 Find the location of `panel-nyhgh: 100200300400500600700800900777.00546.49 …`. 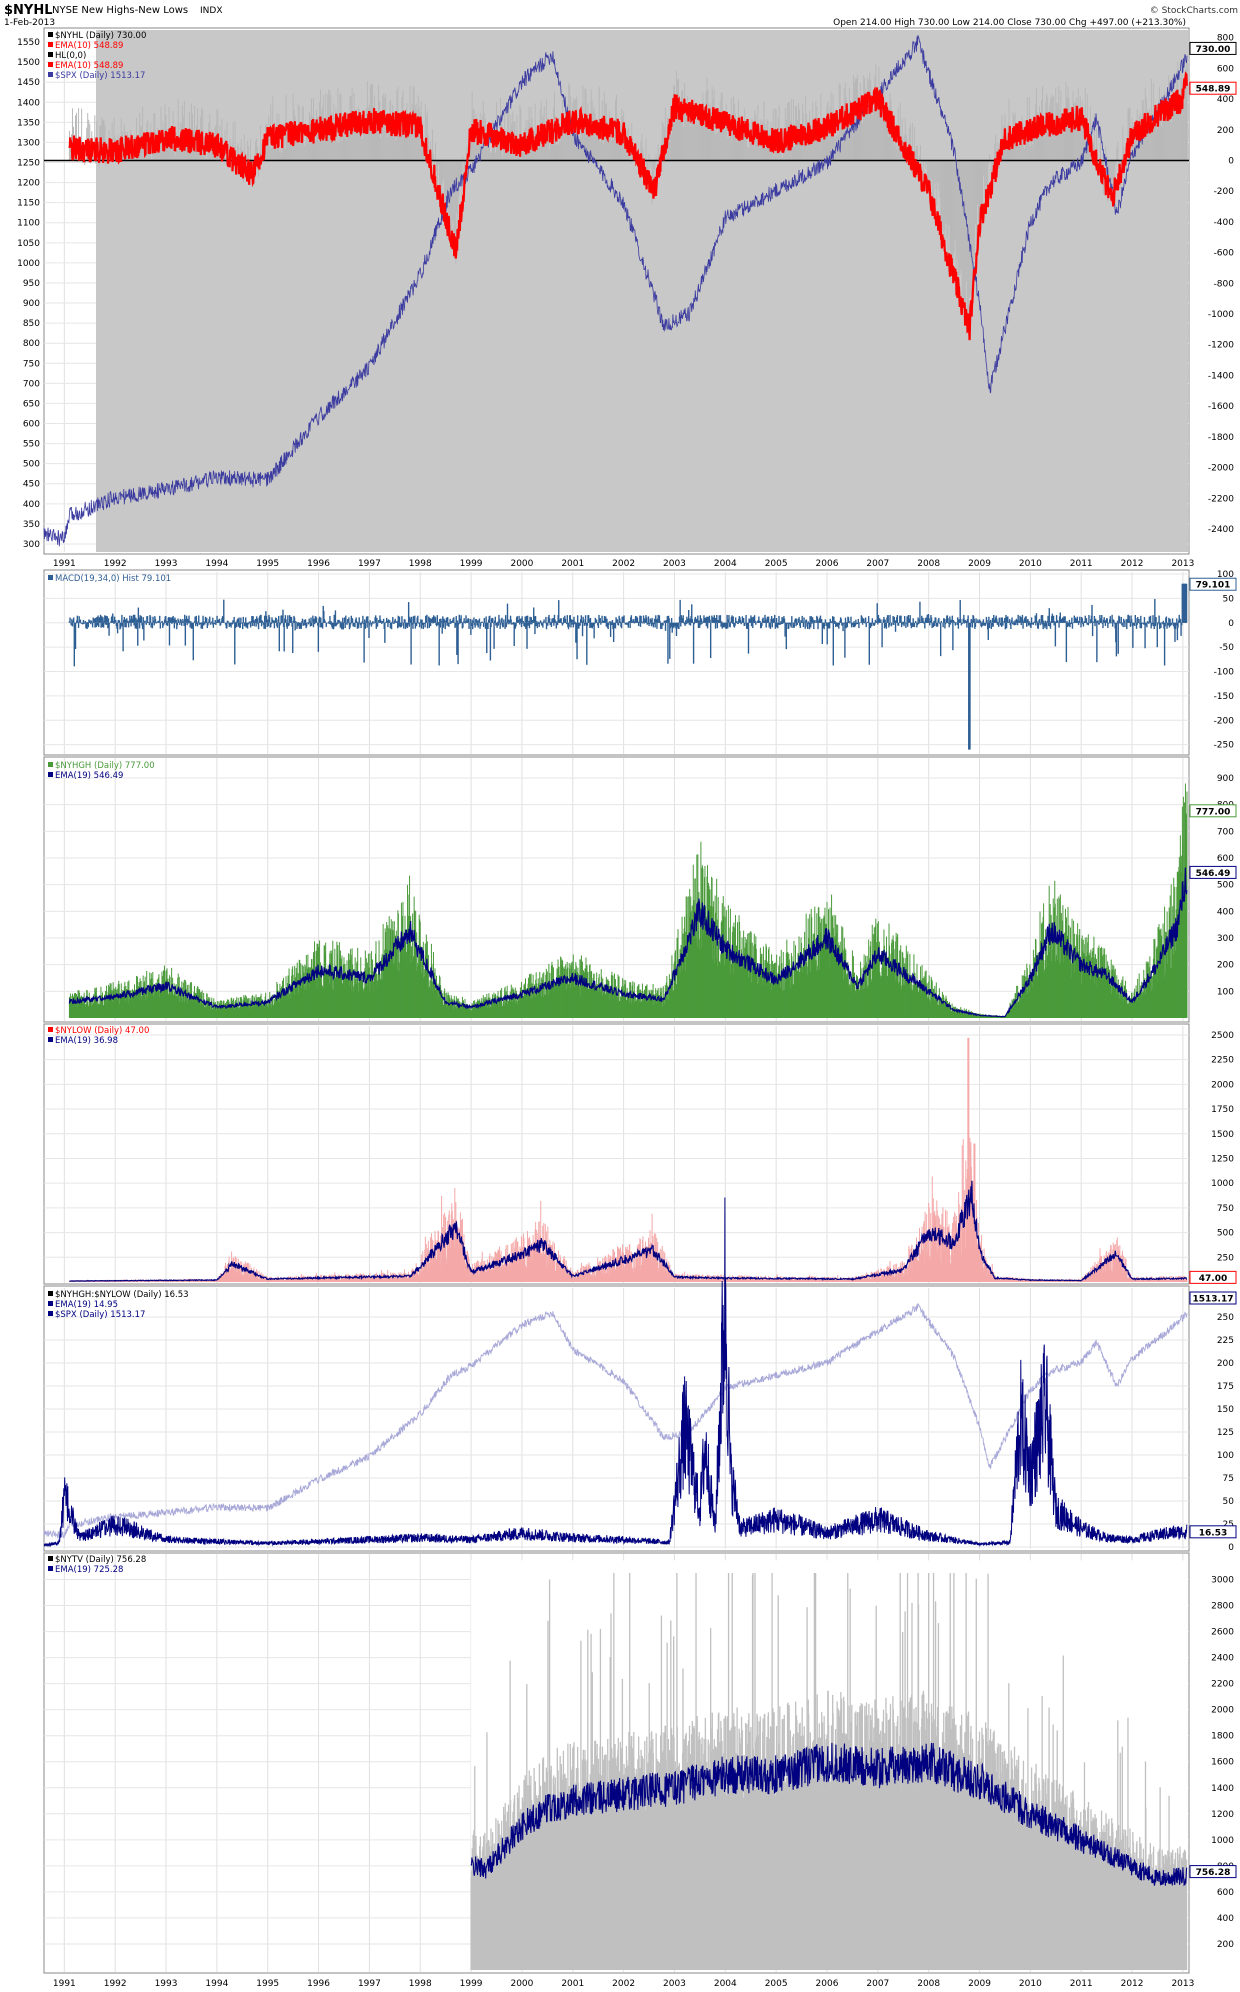

panel-nyhgh: 100200300400500600700800900777.00546.49 … is located at coordinates (640, 889).